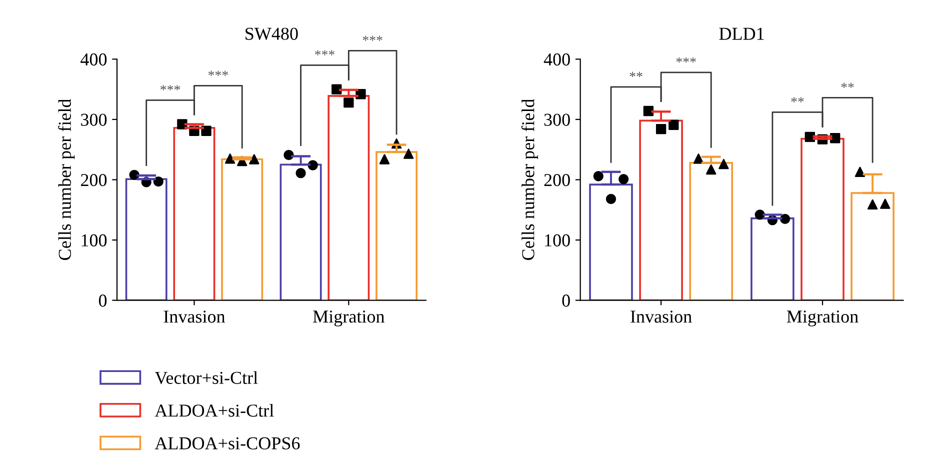 Image resolution: width=936 pixels, height=455 pixels. I want to click on chart-title: SW480, so click(272, 34).